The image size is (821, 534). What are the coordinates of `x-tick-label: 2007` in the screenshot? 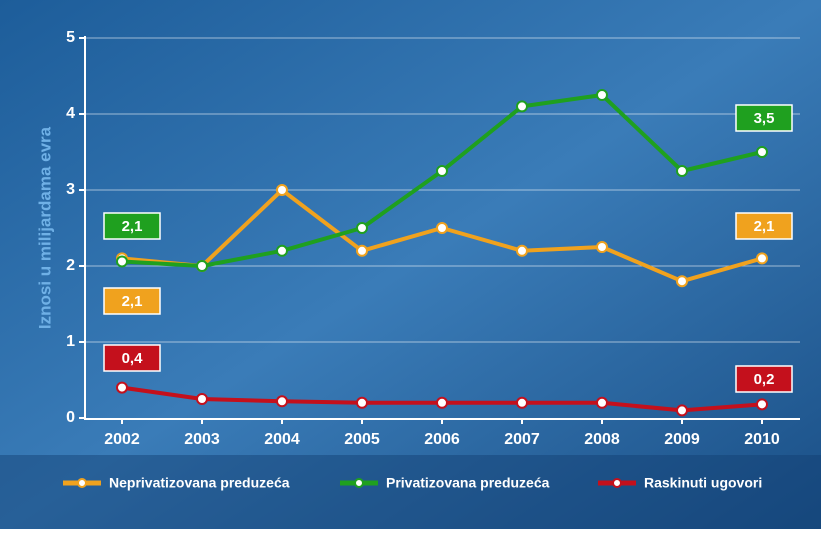 It's located at (522, 439).